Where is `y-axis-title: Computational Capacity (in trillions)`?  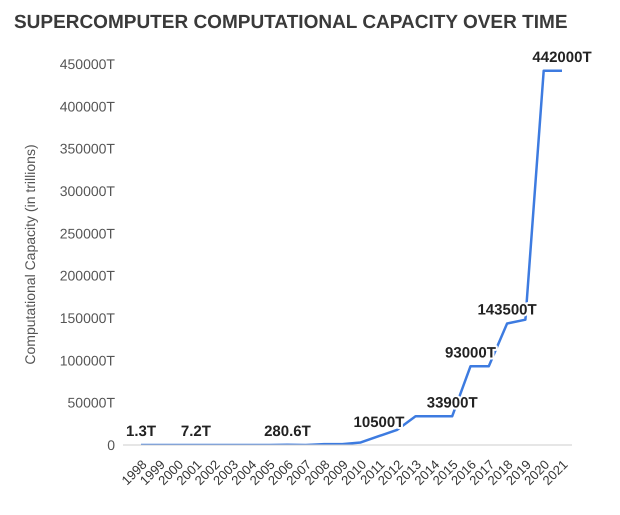 y-axis-title: Computational Capacity (in trillions) is located at coordinates (30, 254).